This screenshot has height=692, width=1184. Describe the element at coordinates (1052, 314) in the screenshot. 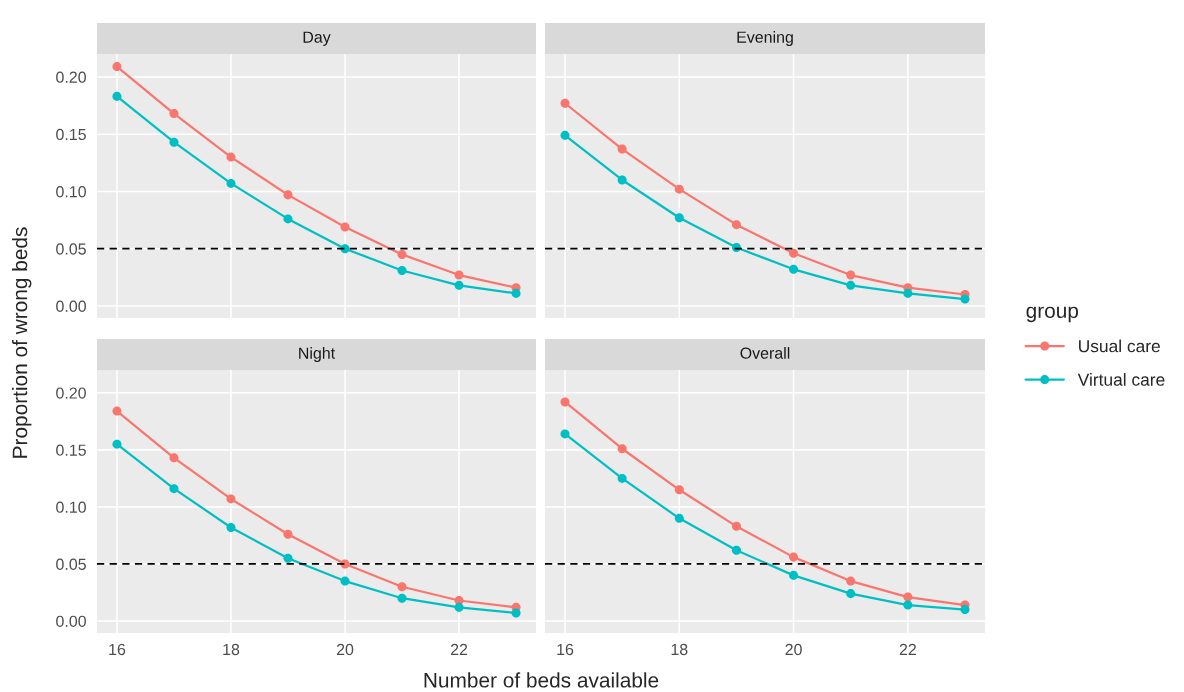

I see `legend-title: group` at that location.